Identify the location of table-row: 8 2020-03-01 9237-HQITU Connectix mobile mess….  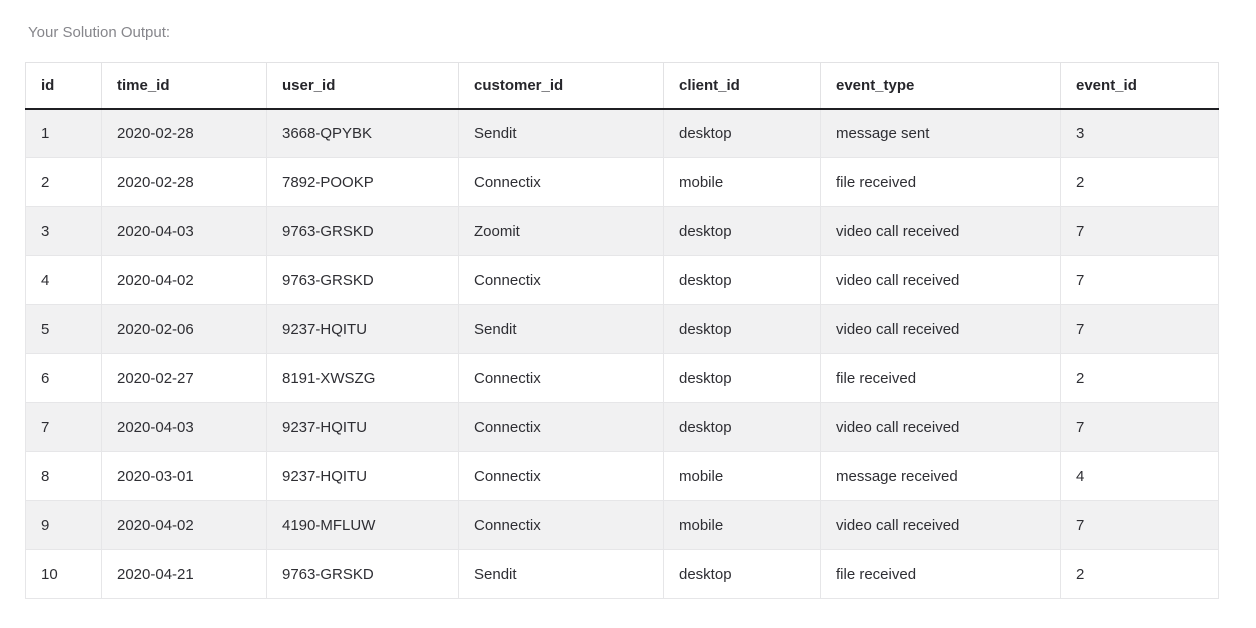
(622, 476).